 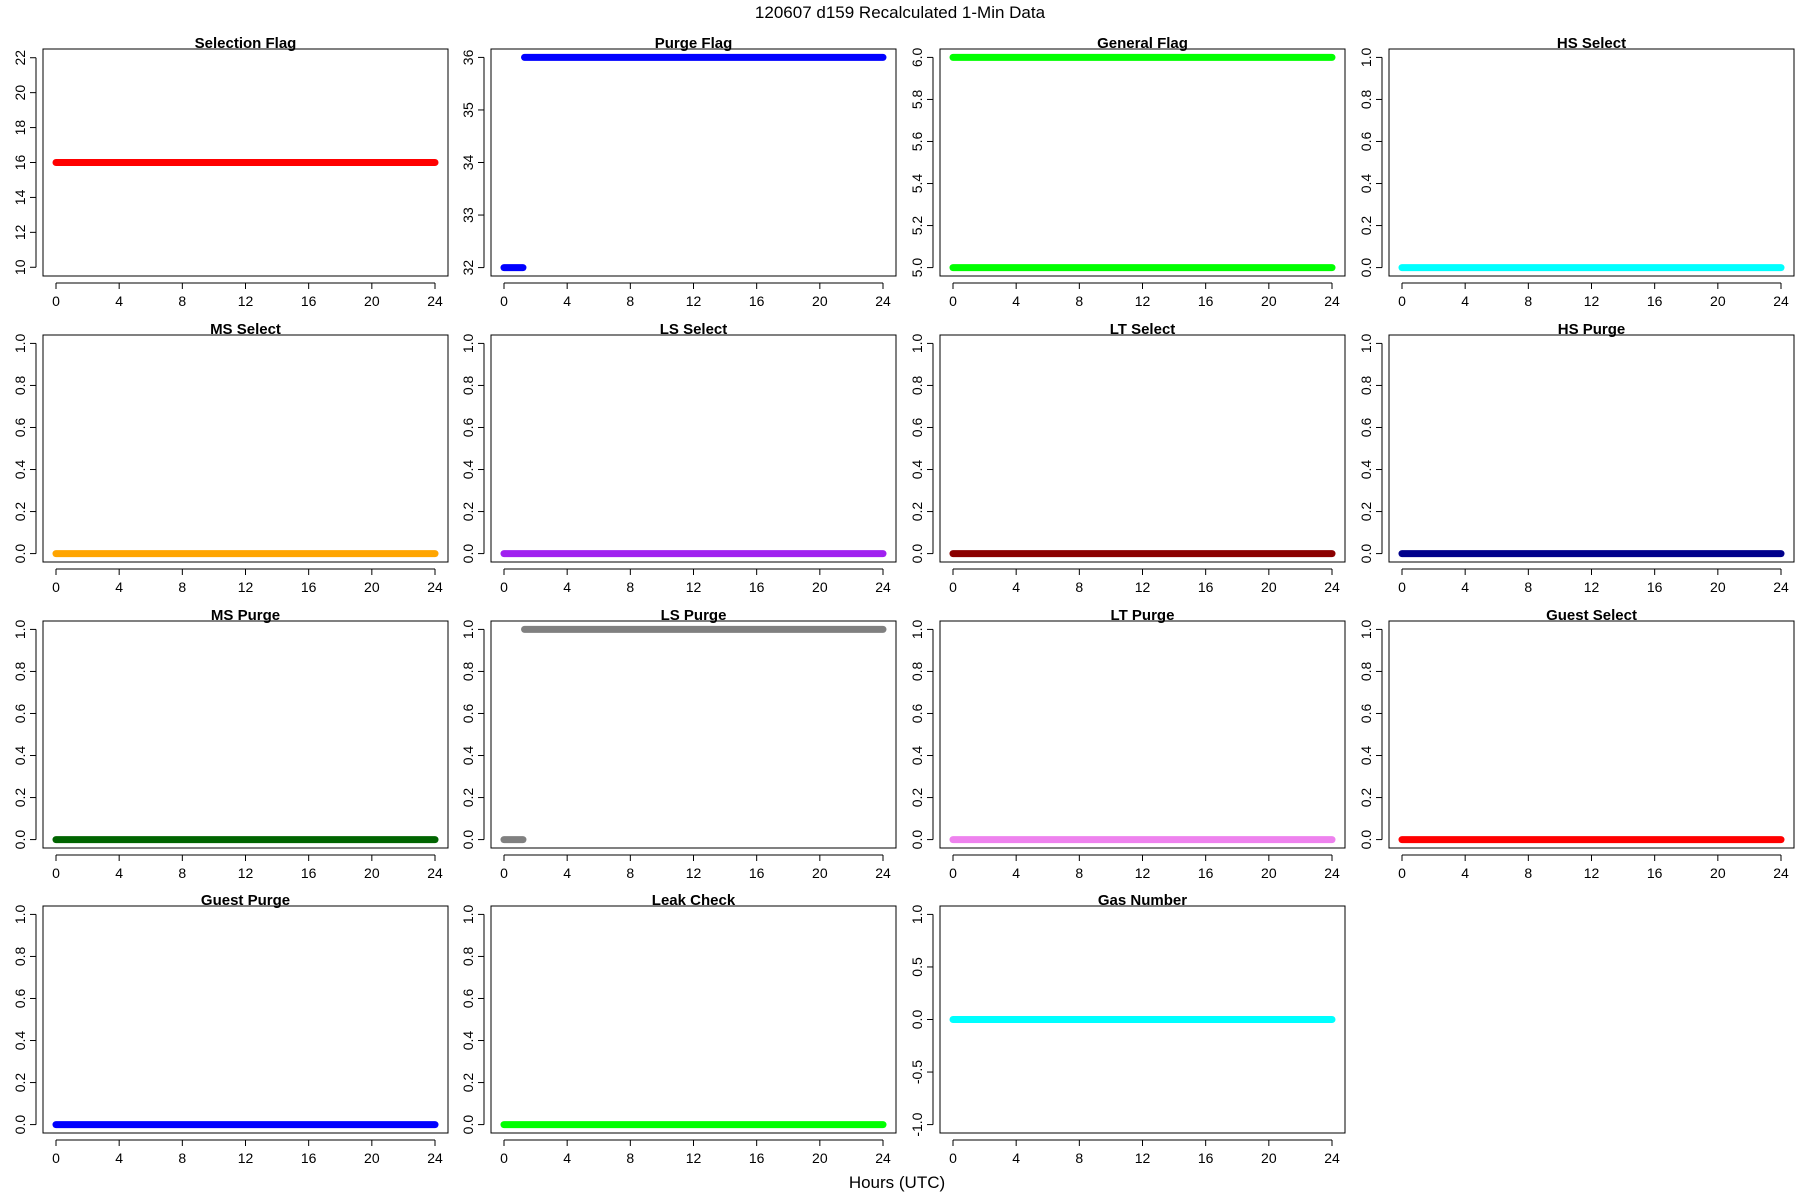 I want to click on chart-panel: MS Select 0 4 8 12 16 20 24 0.0 0.2 0.4 0.6 0.8 1.0, so click(x=230, y=458).